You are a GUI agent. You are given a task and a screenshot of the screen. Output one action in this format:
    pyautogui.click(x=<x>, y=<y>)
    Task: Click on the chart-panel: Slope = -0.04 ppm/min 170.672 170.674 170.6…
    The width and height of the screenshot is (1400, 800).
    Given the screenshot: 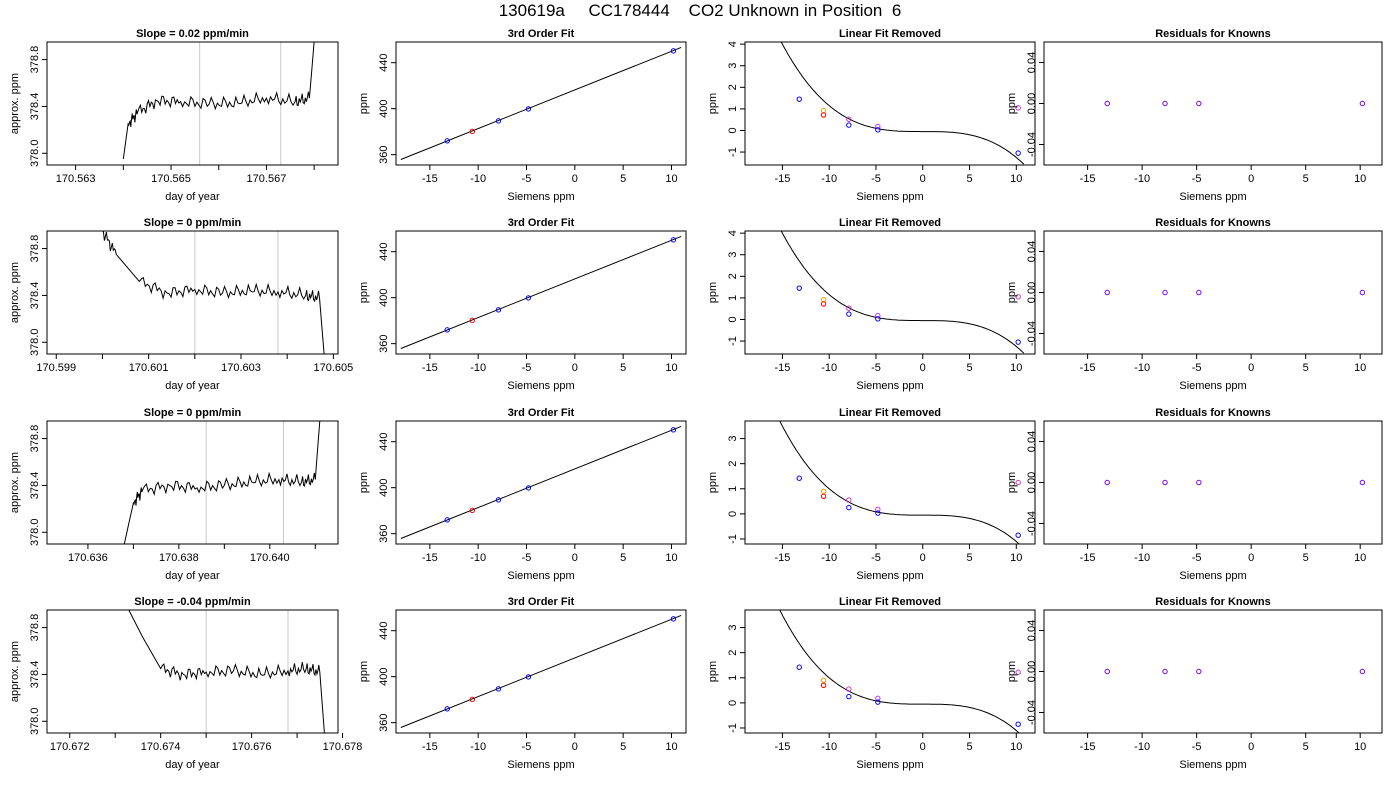 What is the action you would take?
    pyautogui.click(x=185, y=683)
    